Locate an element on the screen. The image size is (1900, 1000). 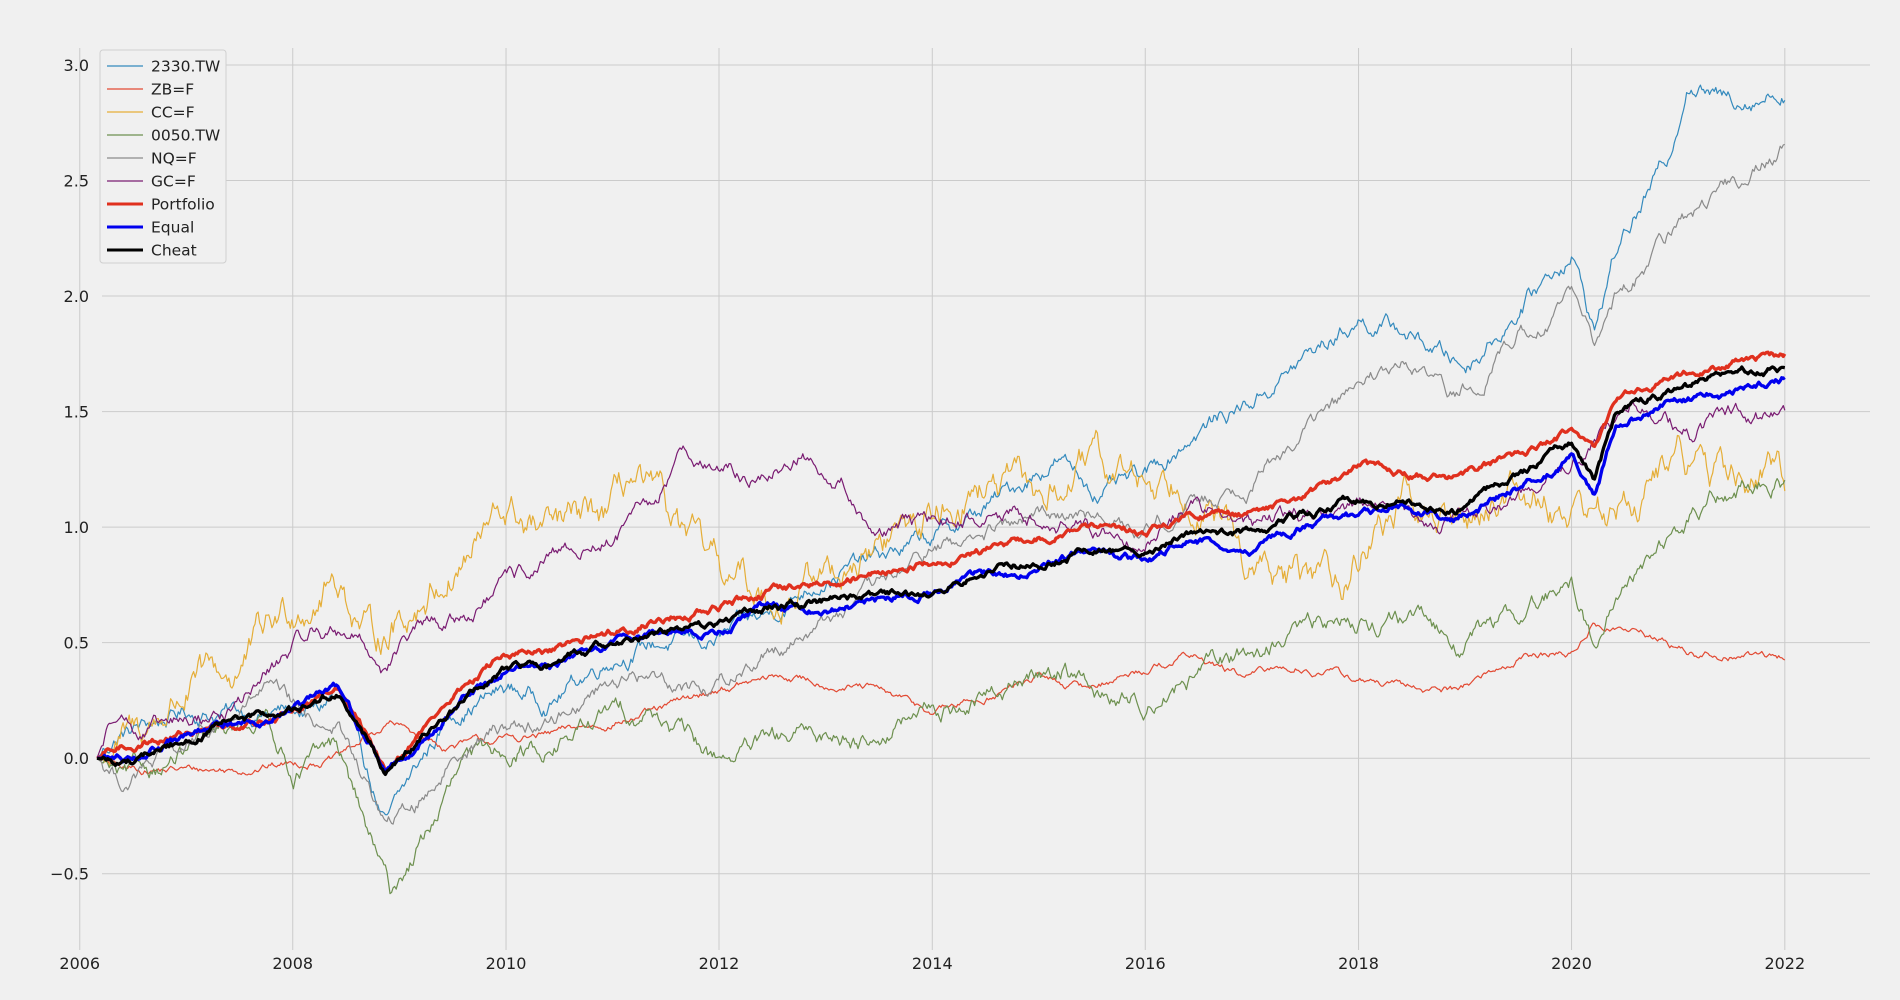
legend-label: Equal is located at coordinates (172, 228).